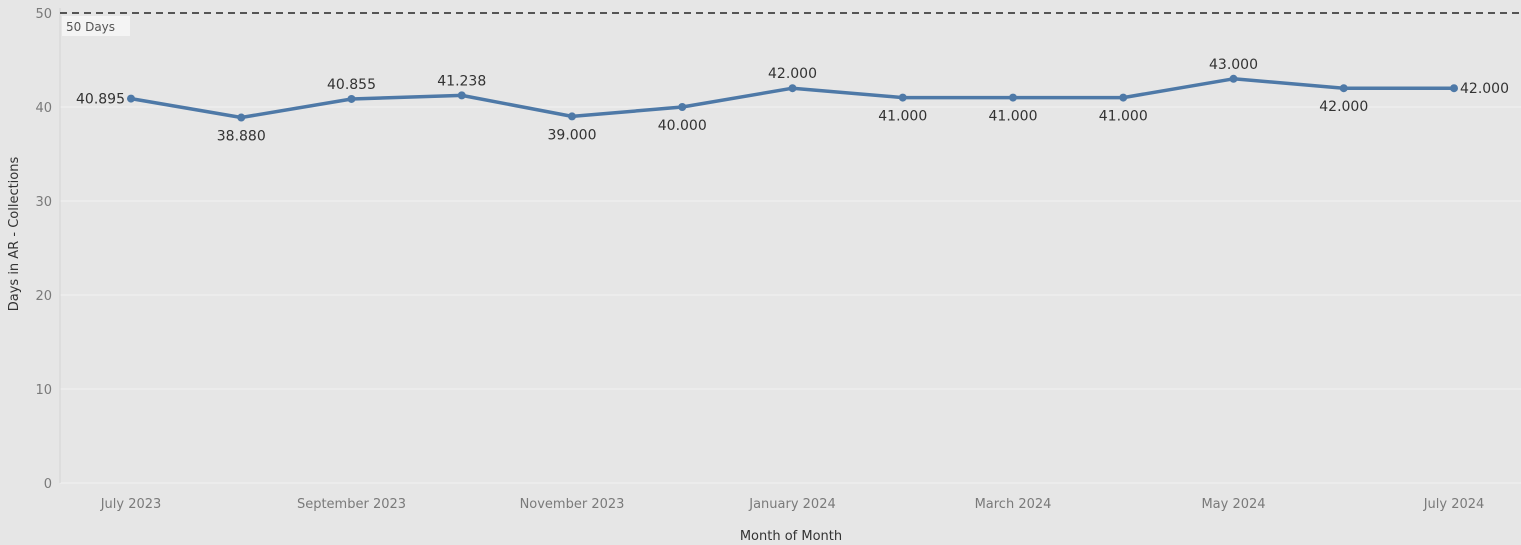  What do you see at coordinates (1454, 504) in the screenshot?
I see `x-tick-label: July 2024` at bounding box center [1454, 504].